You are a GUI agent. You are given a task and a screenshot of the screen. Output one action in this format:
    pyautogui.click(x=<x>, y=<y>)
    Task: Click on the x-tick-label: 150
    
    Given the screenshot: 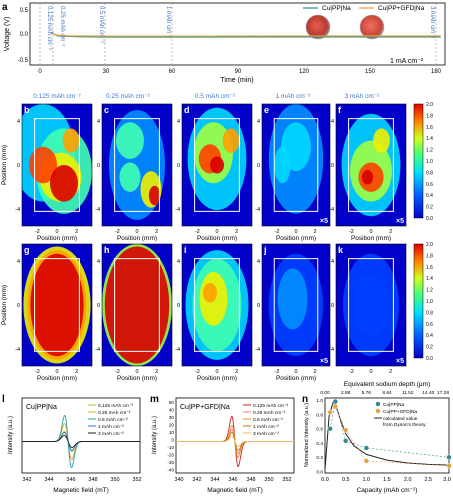 What is the action you would take?
    pyautogui.click(x=370, y=72)
    